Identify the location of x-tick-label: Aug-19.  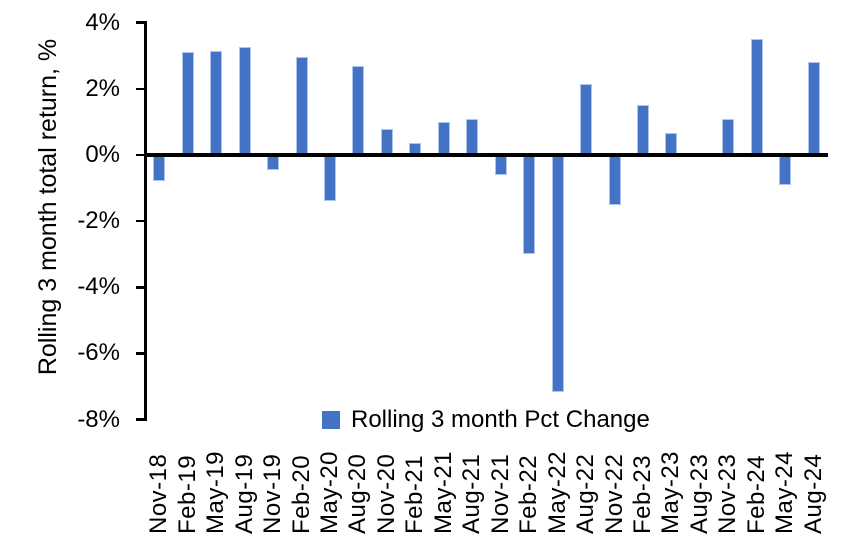
(244, 493).